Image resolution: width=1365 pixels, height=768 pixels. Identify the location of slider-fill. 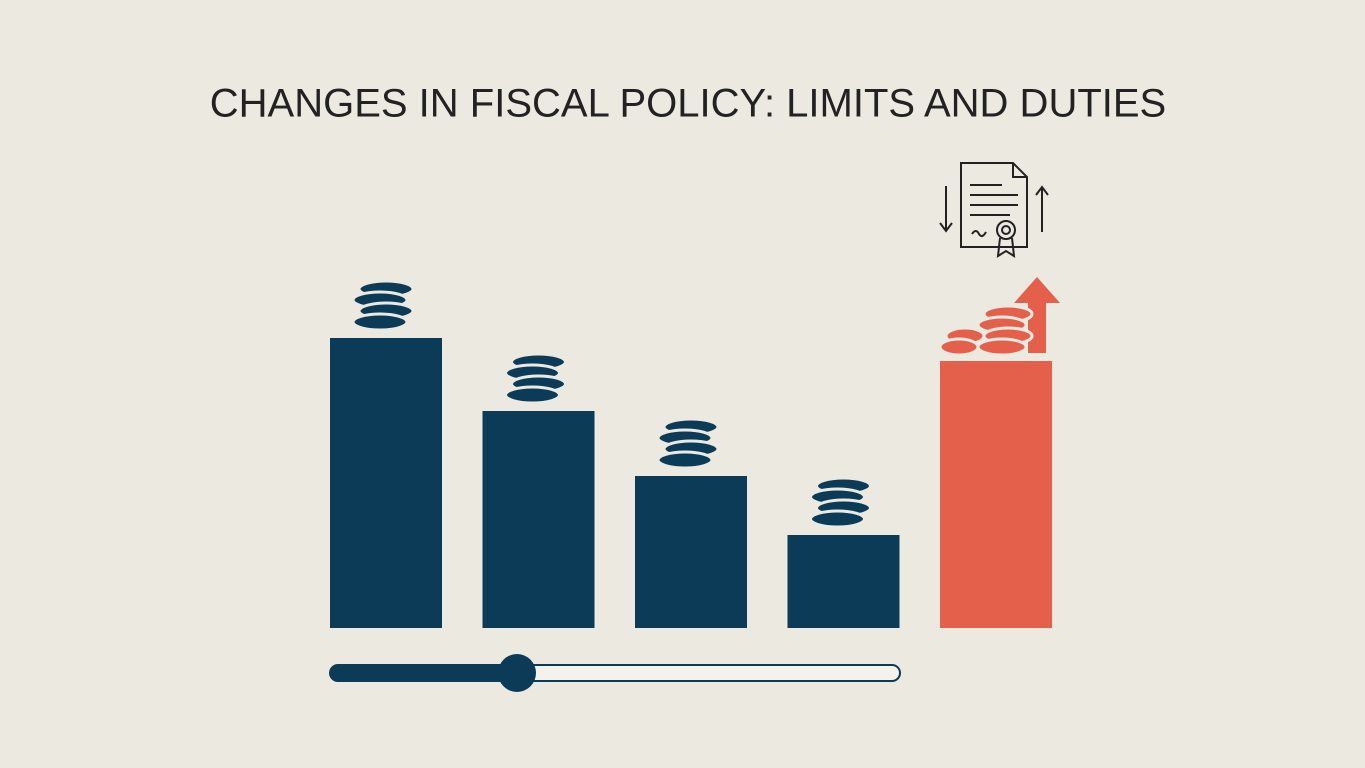
(424, 673).